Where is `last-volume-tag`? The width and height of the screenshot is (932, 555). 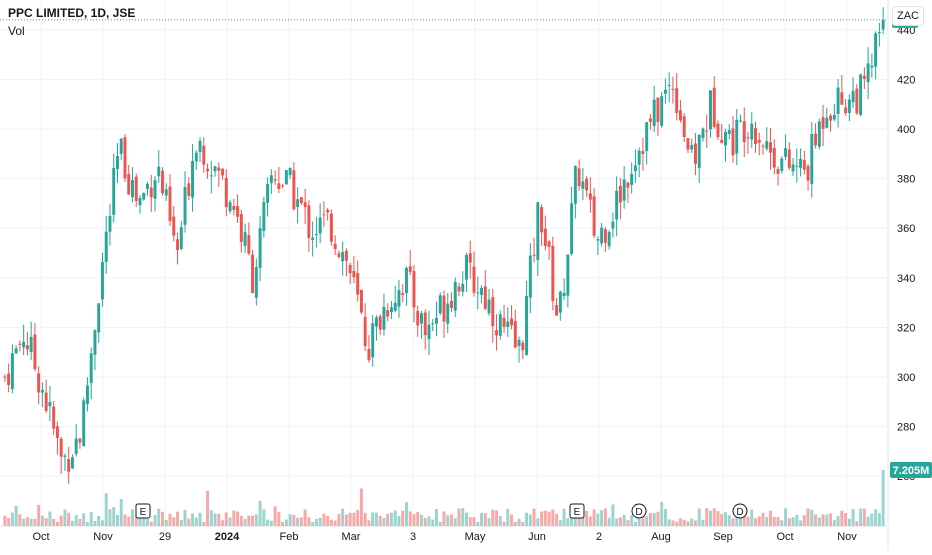
last-volume-tag is located at coordinates (911, 470).